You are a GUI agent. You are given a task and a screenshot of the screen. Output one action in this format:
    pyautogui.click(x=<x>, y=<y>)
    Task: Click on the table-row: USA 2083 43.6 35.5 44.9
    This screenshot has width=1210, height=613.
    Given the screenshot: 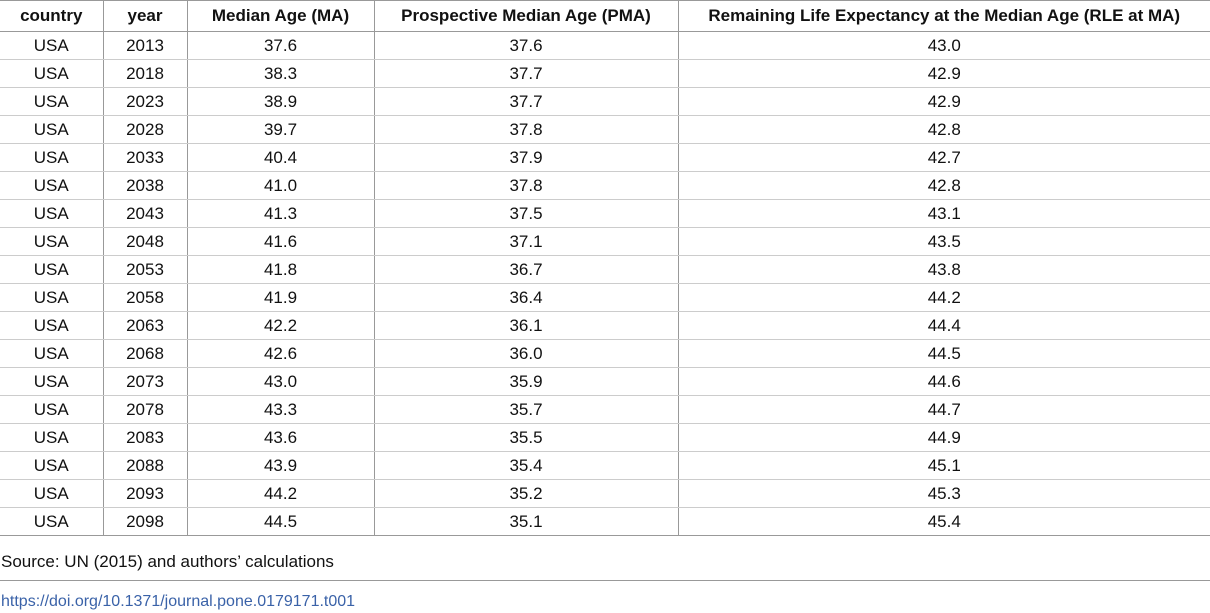 What is the action you would take?
    pyautogui.click(x=605, y=437)
    